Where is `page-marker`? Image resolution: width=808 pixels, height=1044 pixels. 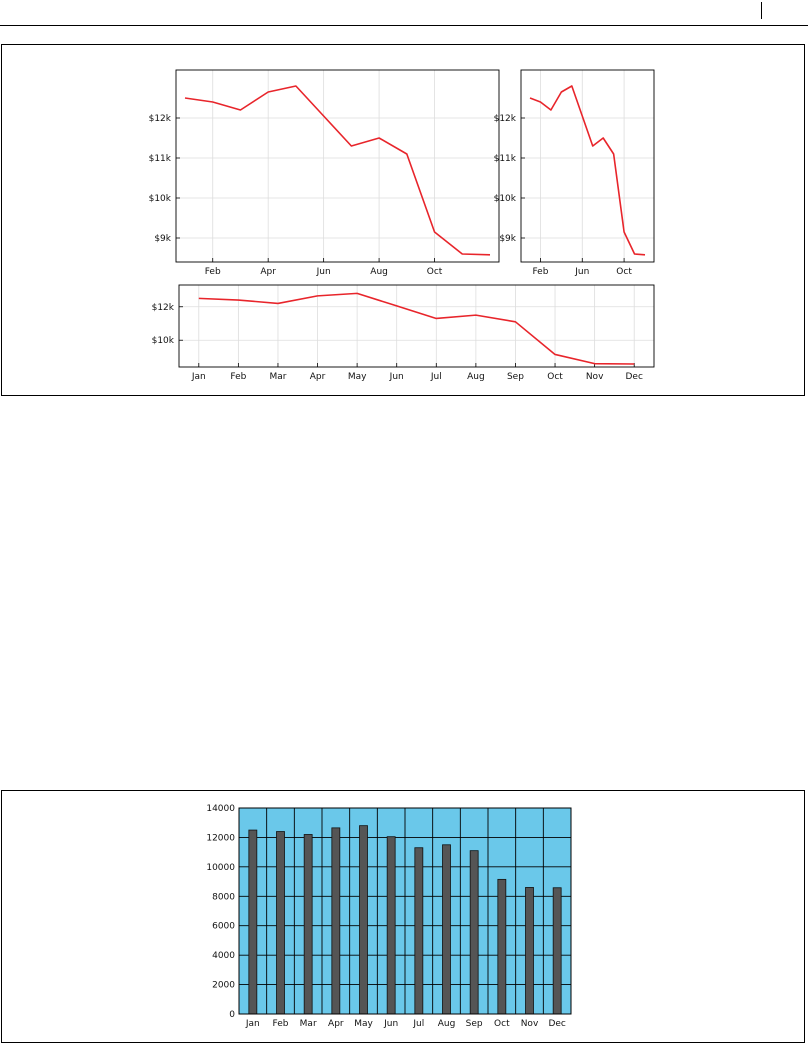 page-marker is located at coordinates (761, 10).